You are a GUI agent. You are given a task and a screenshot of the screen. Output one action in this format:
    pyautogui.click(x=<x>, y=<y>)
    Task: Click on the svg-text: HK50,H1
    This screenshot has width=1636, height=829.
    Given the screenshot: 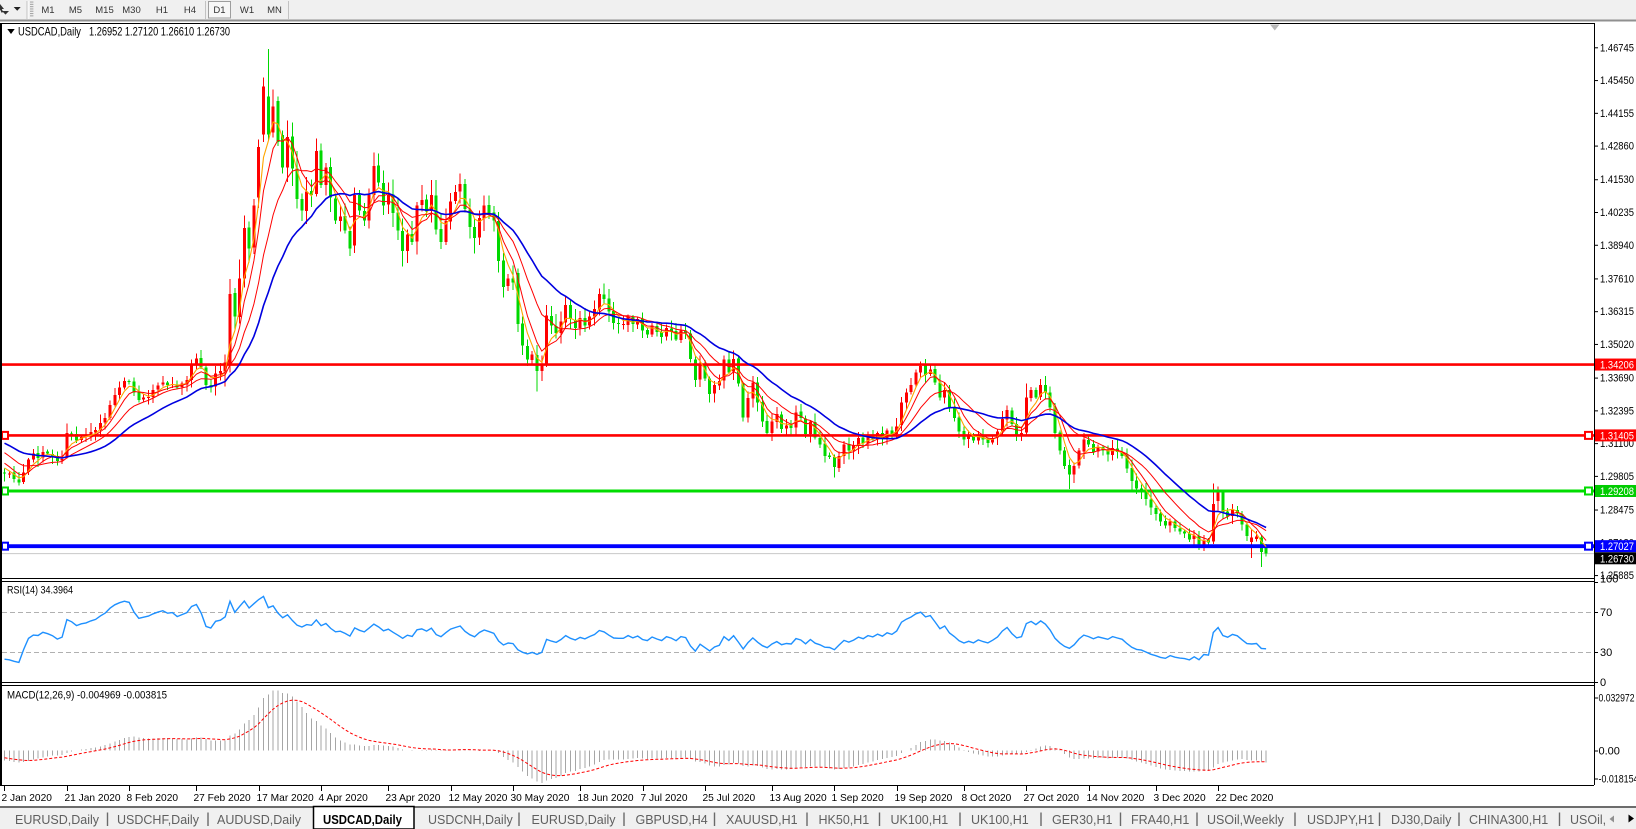 What is the action you would take?
    pyautogui.click(x=844, y=820)
    